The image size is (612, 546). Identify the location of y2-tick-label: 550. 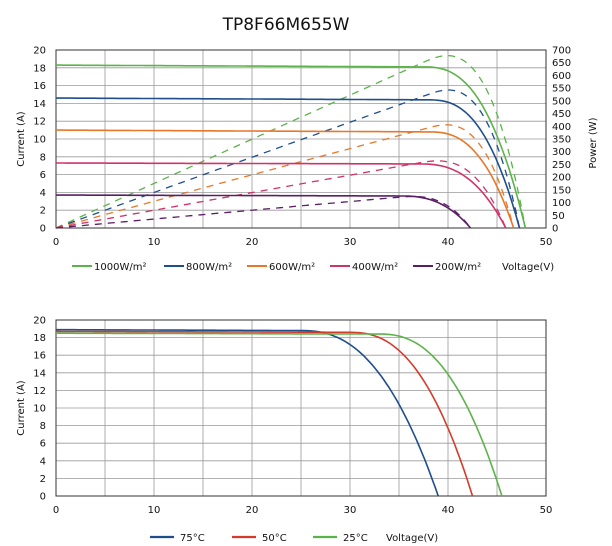
(561, 89).